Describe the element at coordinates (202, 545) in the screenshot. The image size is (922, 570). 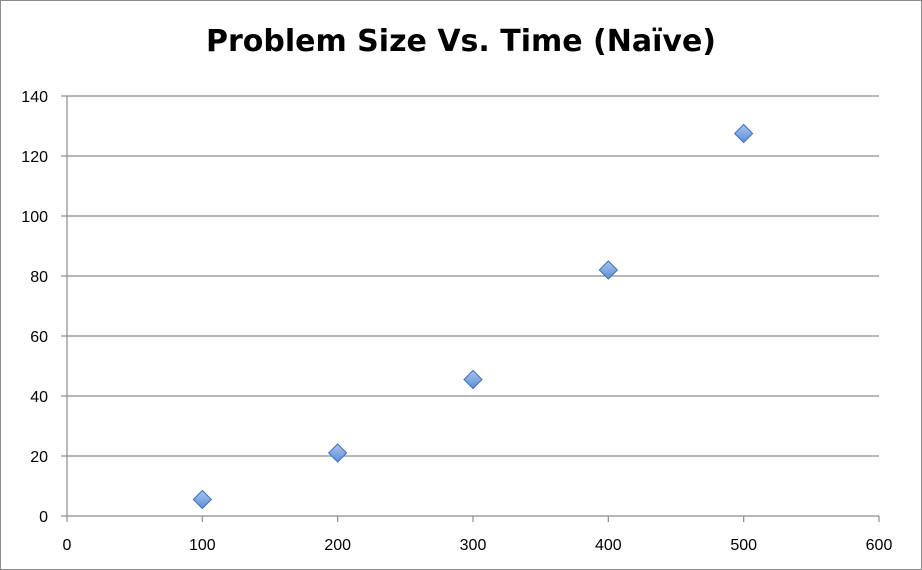
I see `x-tick-label: 100` at that location.